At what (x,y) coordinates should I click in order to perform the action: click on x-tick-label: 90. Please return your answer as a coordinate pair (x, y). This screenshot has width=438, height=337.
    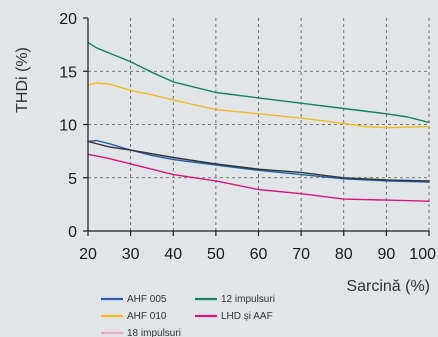
    Looking at the image, I should click on (386, 254).